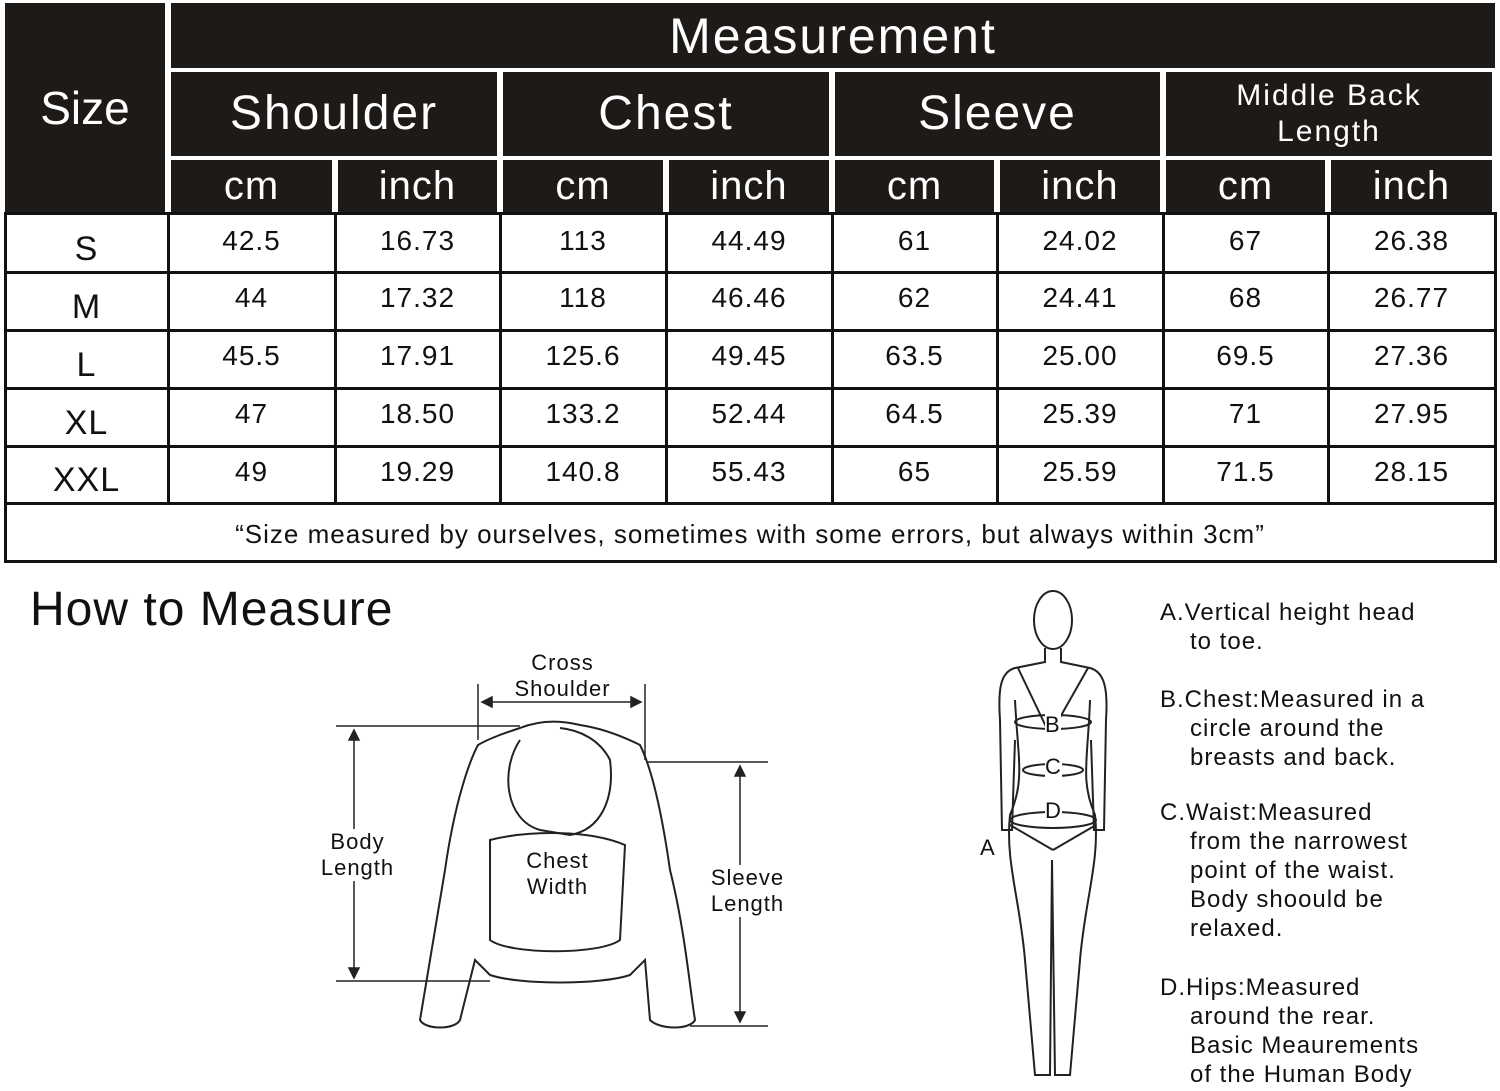 The width and height of the screenshot is (1500, 1091). Describe the element at coordinates (1053, 833) in the screenshot. I see `body-figure-diagram` at that location.